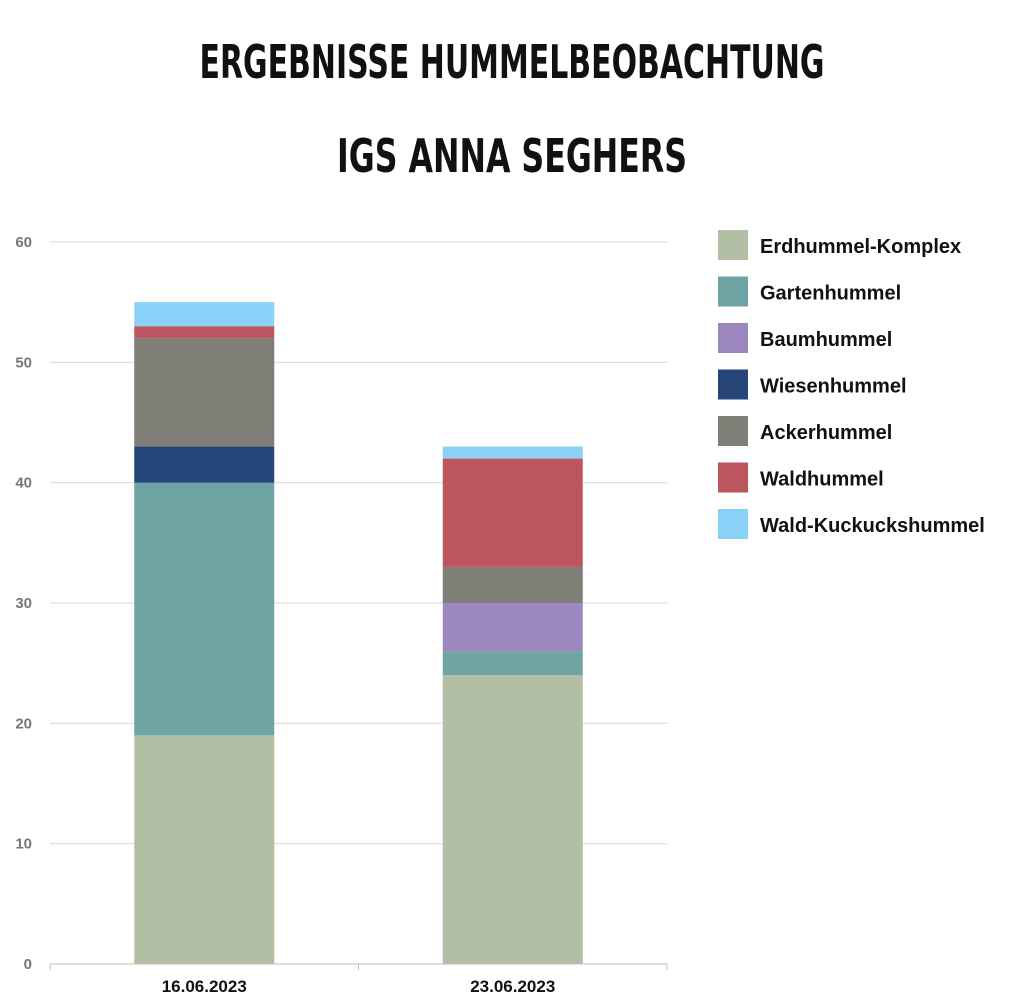 The height and width of the screenshot is (1005, 1024). What do you see at coordinates (23, 242) in the screenshot?
I see `y-tick-label: 60` at bounding box center [23, 242].